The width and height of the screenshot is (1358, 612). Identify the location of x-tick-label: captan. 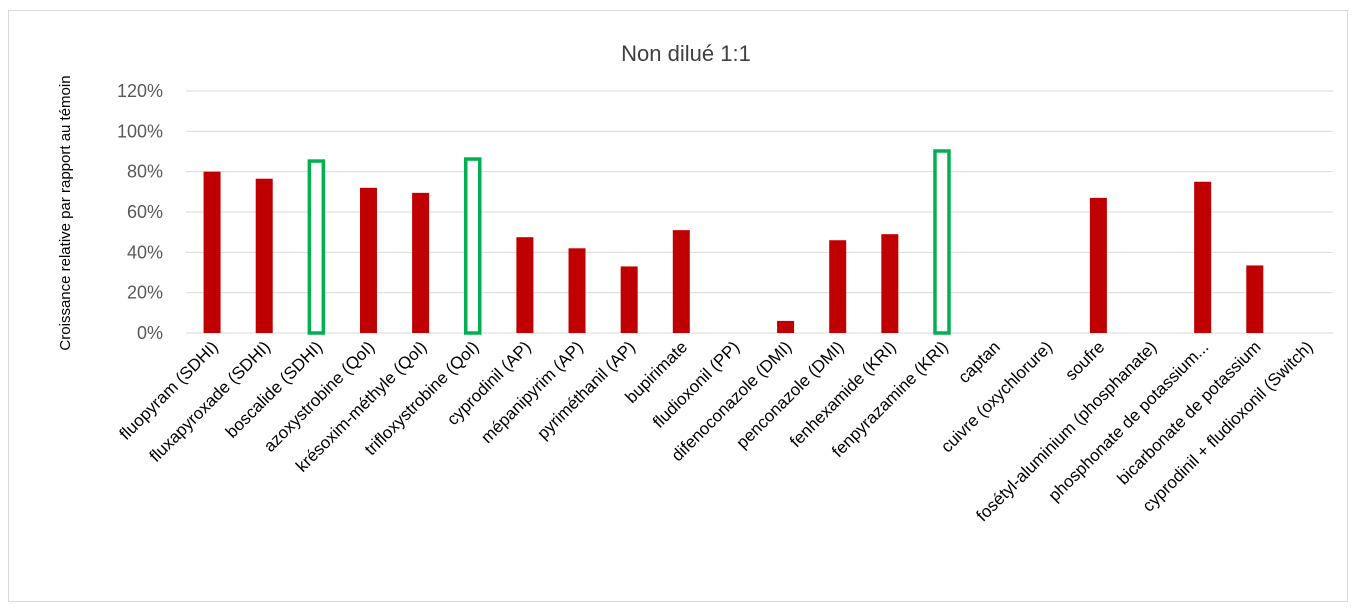
(979, 362).